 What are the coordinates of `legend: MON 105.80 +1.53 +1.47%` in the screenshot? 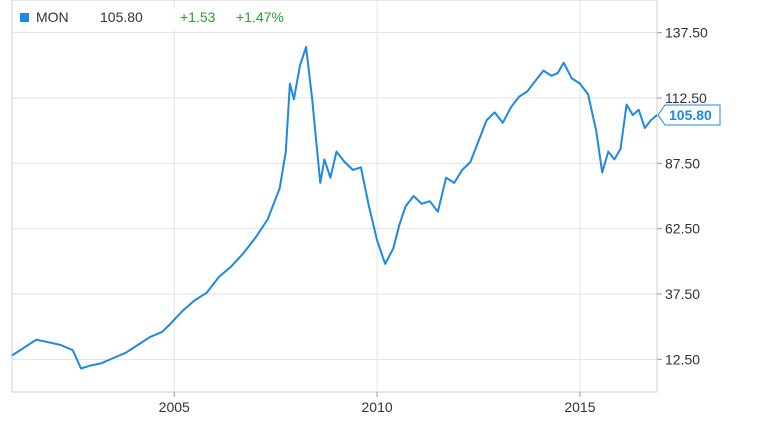 It's located at (161, 19).